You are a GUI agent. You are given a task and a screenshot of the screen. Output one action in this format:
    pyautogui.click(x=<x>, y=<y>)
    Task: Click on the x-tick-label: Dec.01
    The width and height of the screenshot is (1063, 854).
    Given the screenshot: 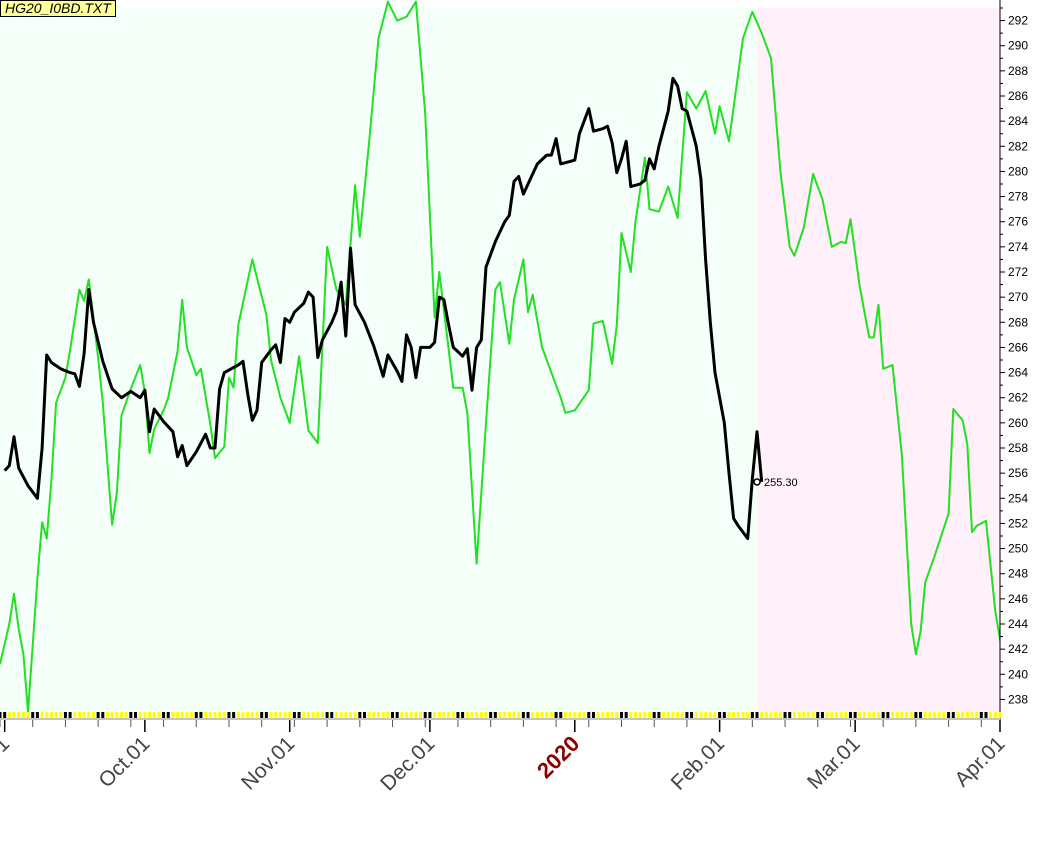 What is the action you would take?
    pyautogui.click(x=407, y=763)
    